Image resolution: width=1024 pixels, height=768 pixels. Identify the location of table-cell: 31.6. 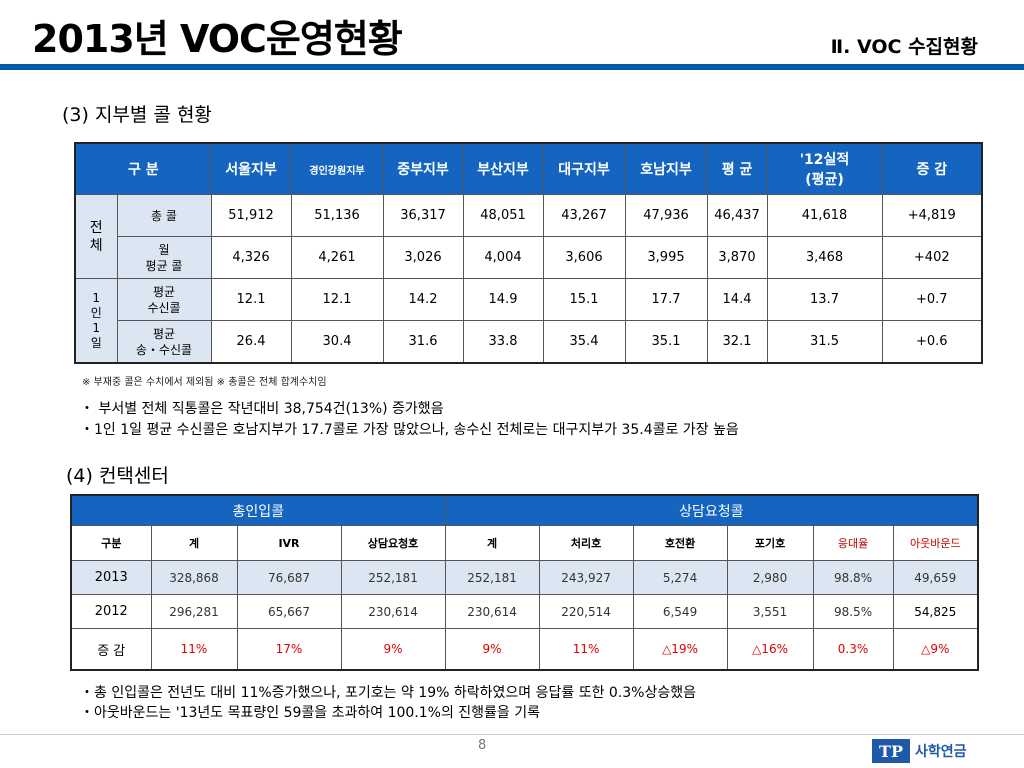
(423, 342).